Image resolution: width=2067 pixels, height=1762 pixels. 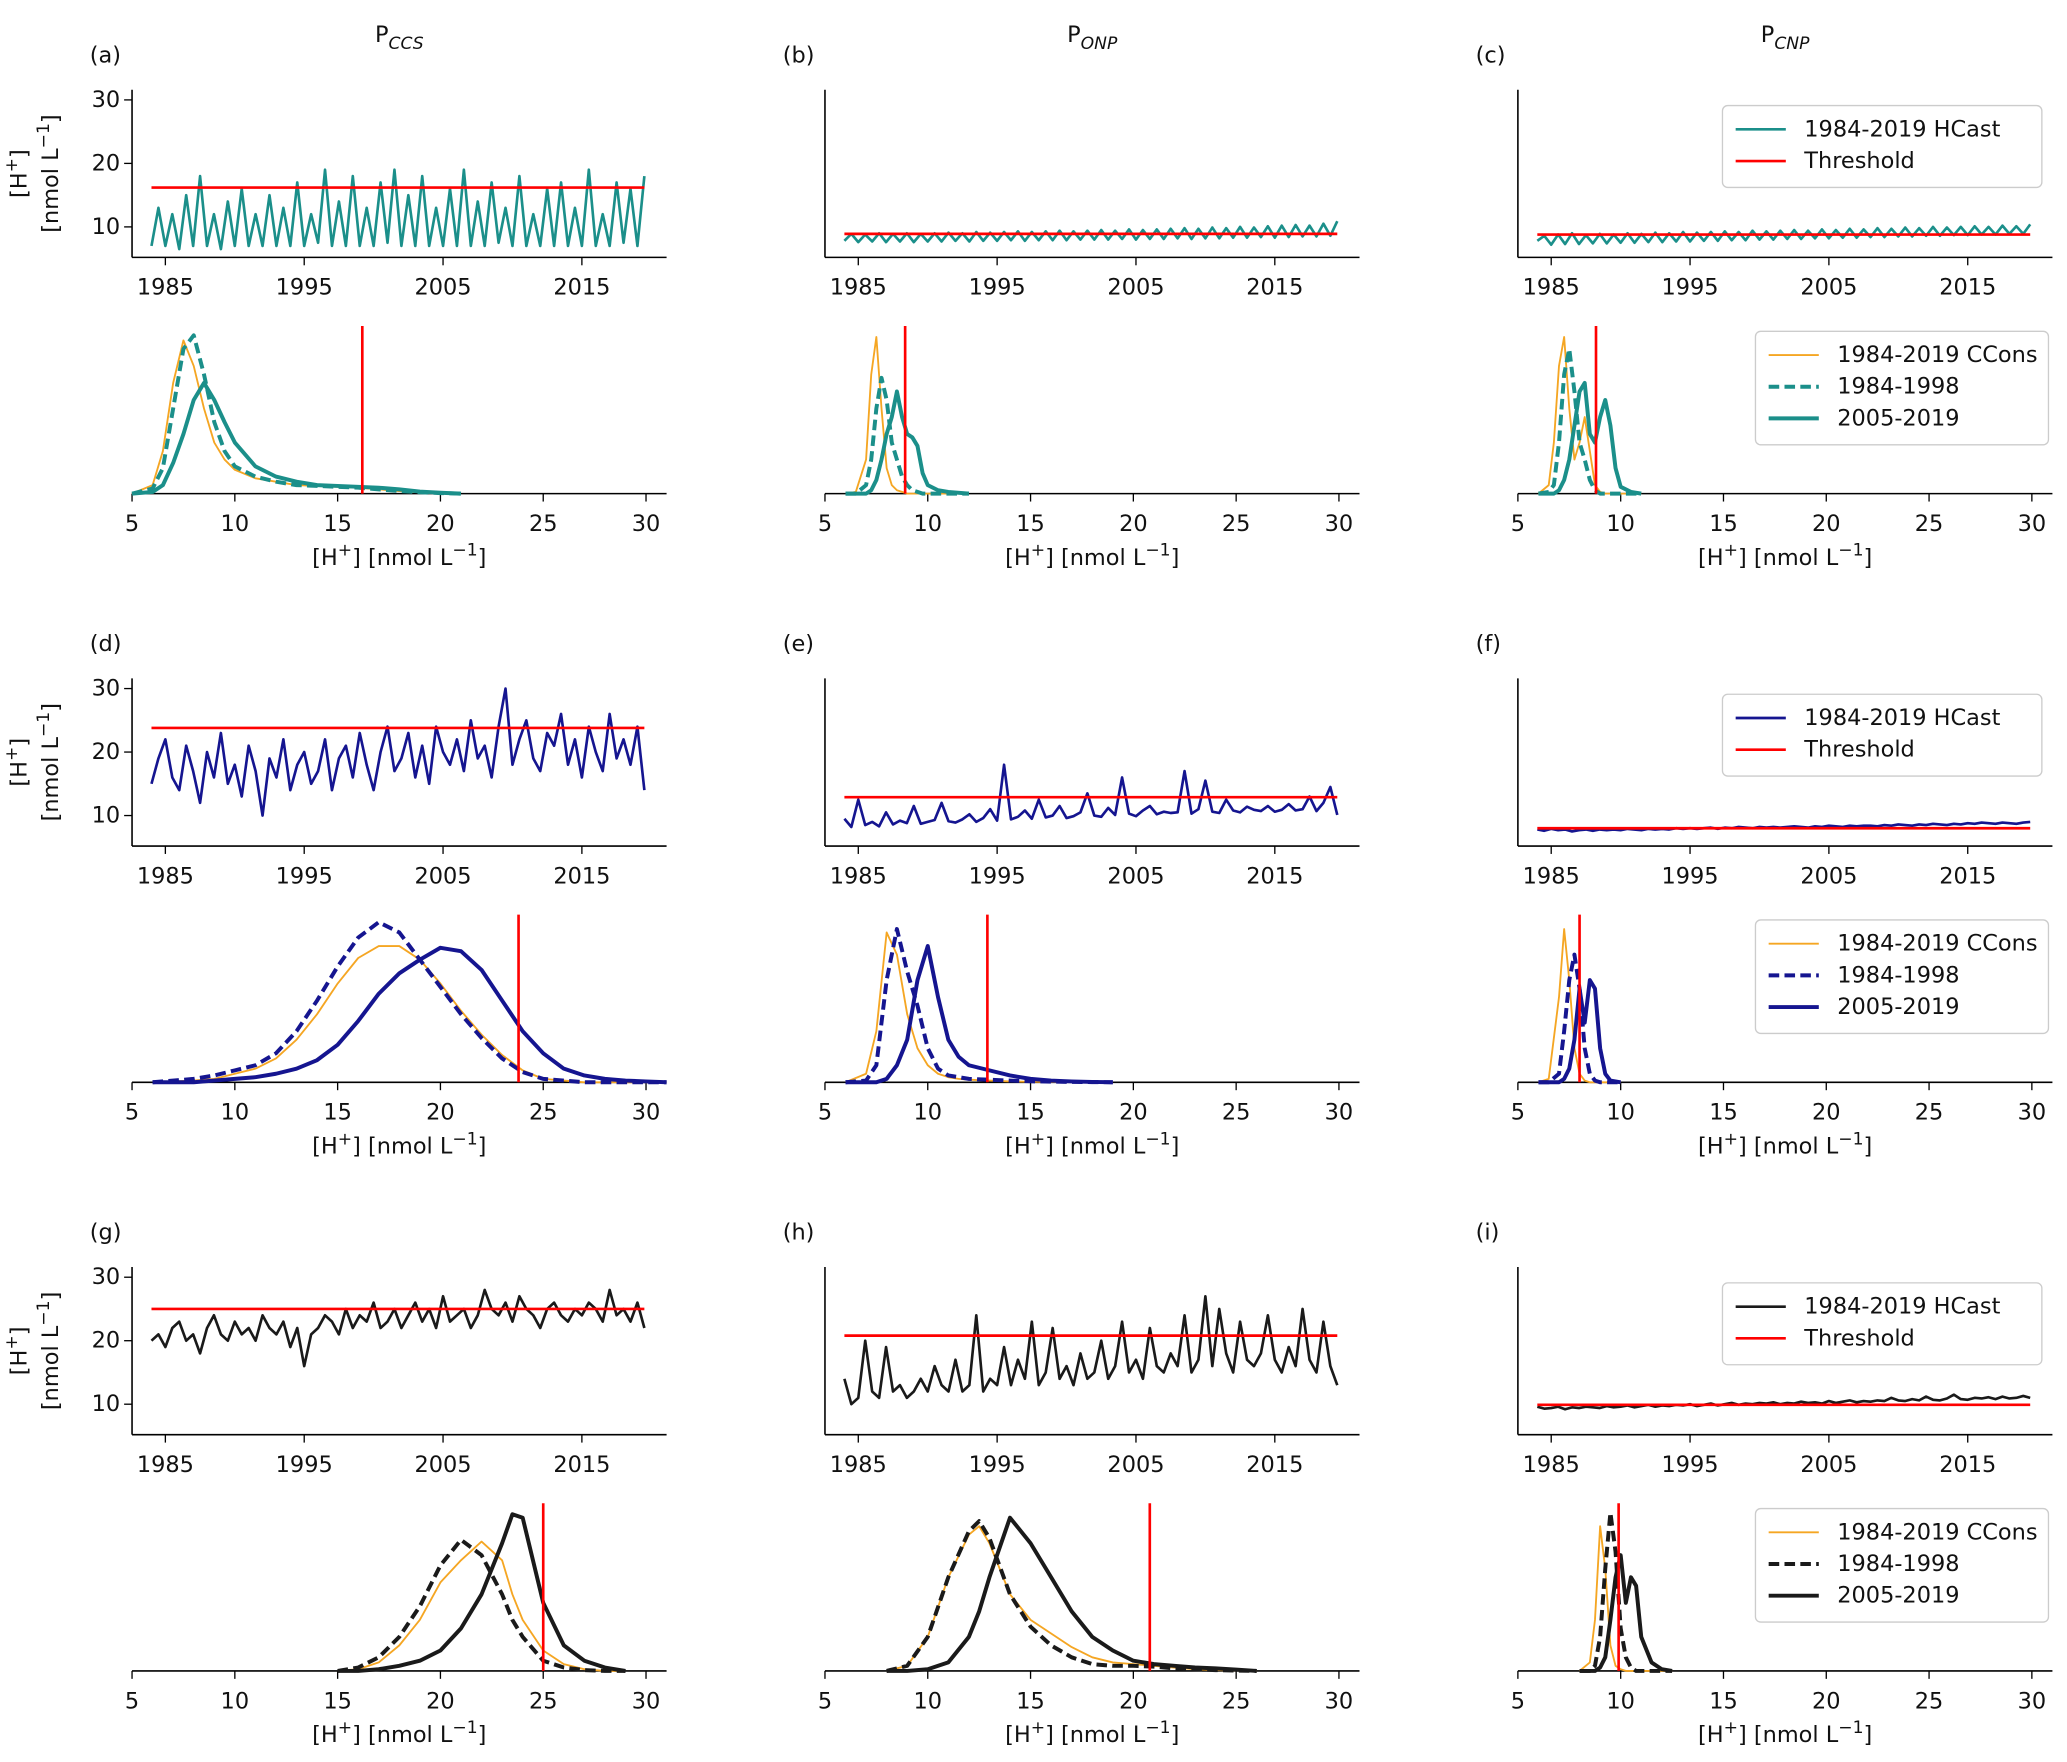 What do you see at coordinates (19, 185) in the screenshot?
I see `y-axis-label-part: [H` at bounding box center [19, 185].